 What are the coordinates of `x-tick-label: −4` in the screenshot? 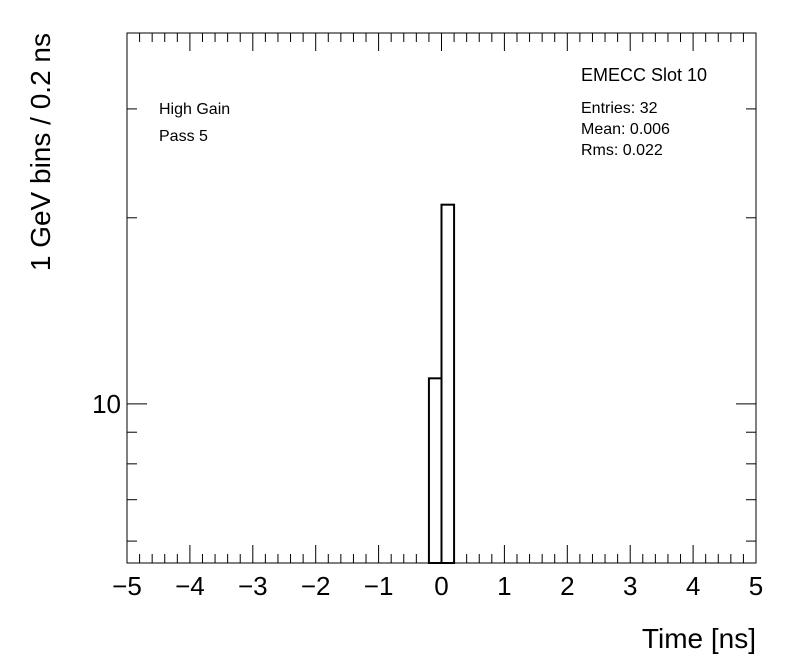 It's located at (190, 586).